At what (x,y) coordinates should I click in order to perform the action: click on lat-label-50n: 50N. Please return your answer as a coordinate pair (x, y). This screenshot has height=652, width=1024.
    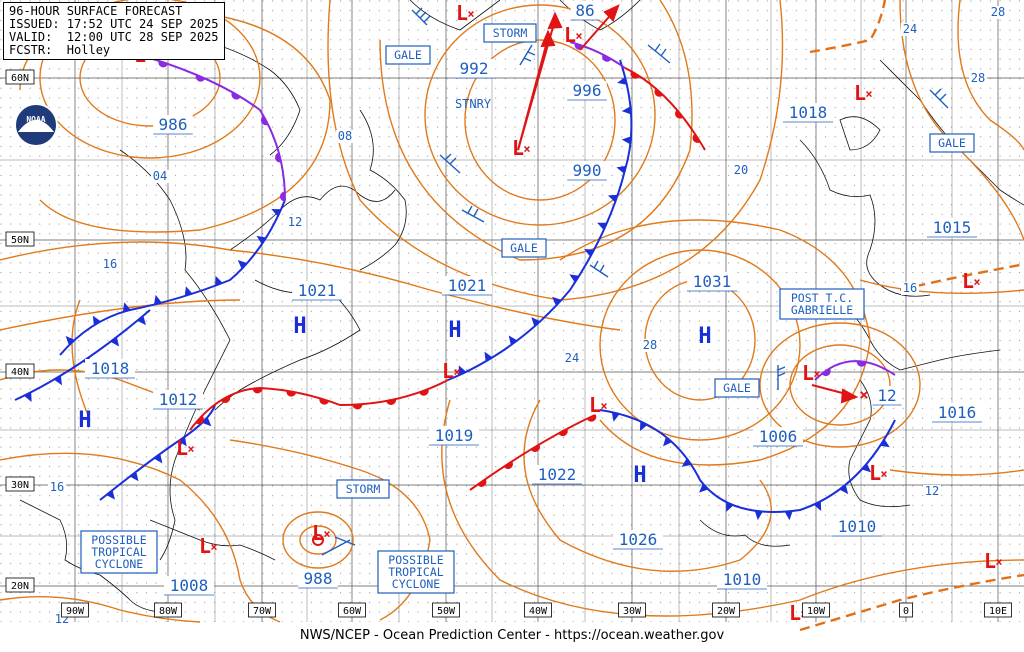
    Looking at the image, I should click on (20, 239).